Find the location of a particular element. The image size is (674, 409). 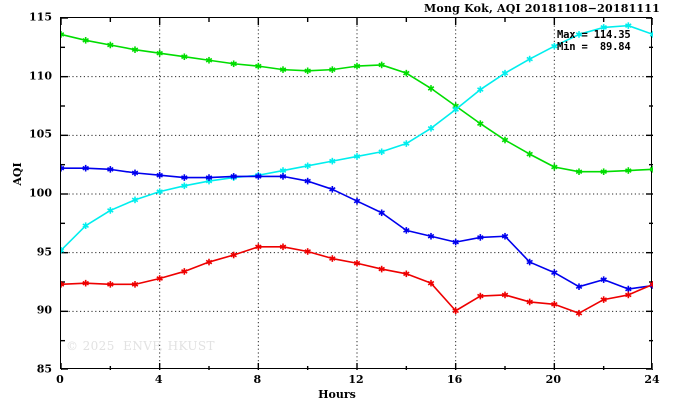

y-tick-105: 105 is located at coordinates (40, 134).